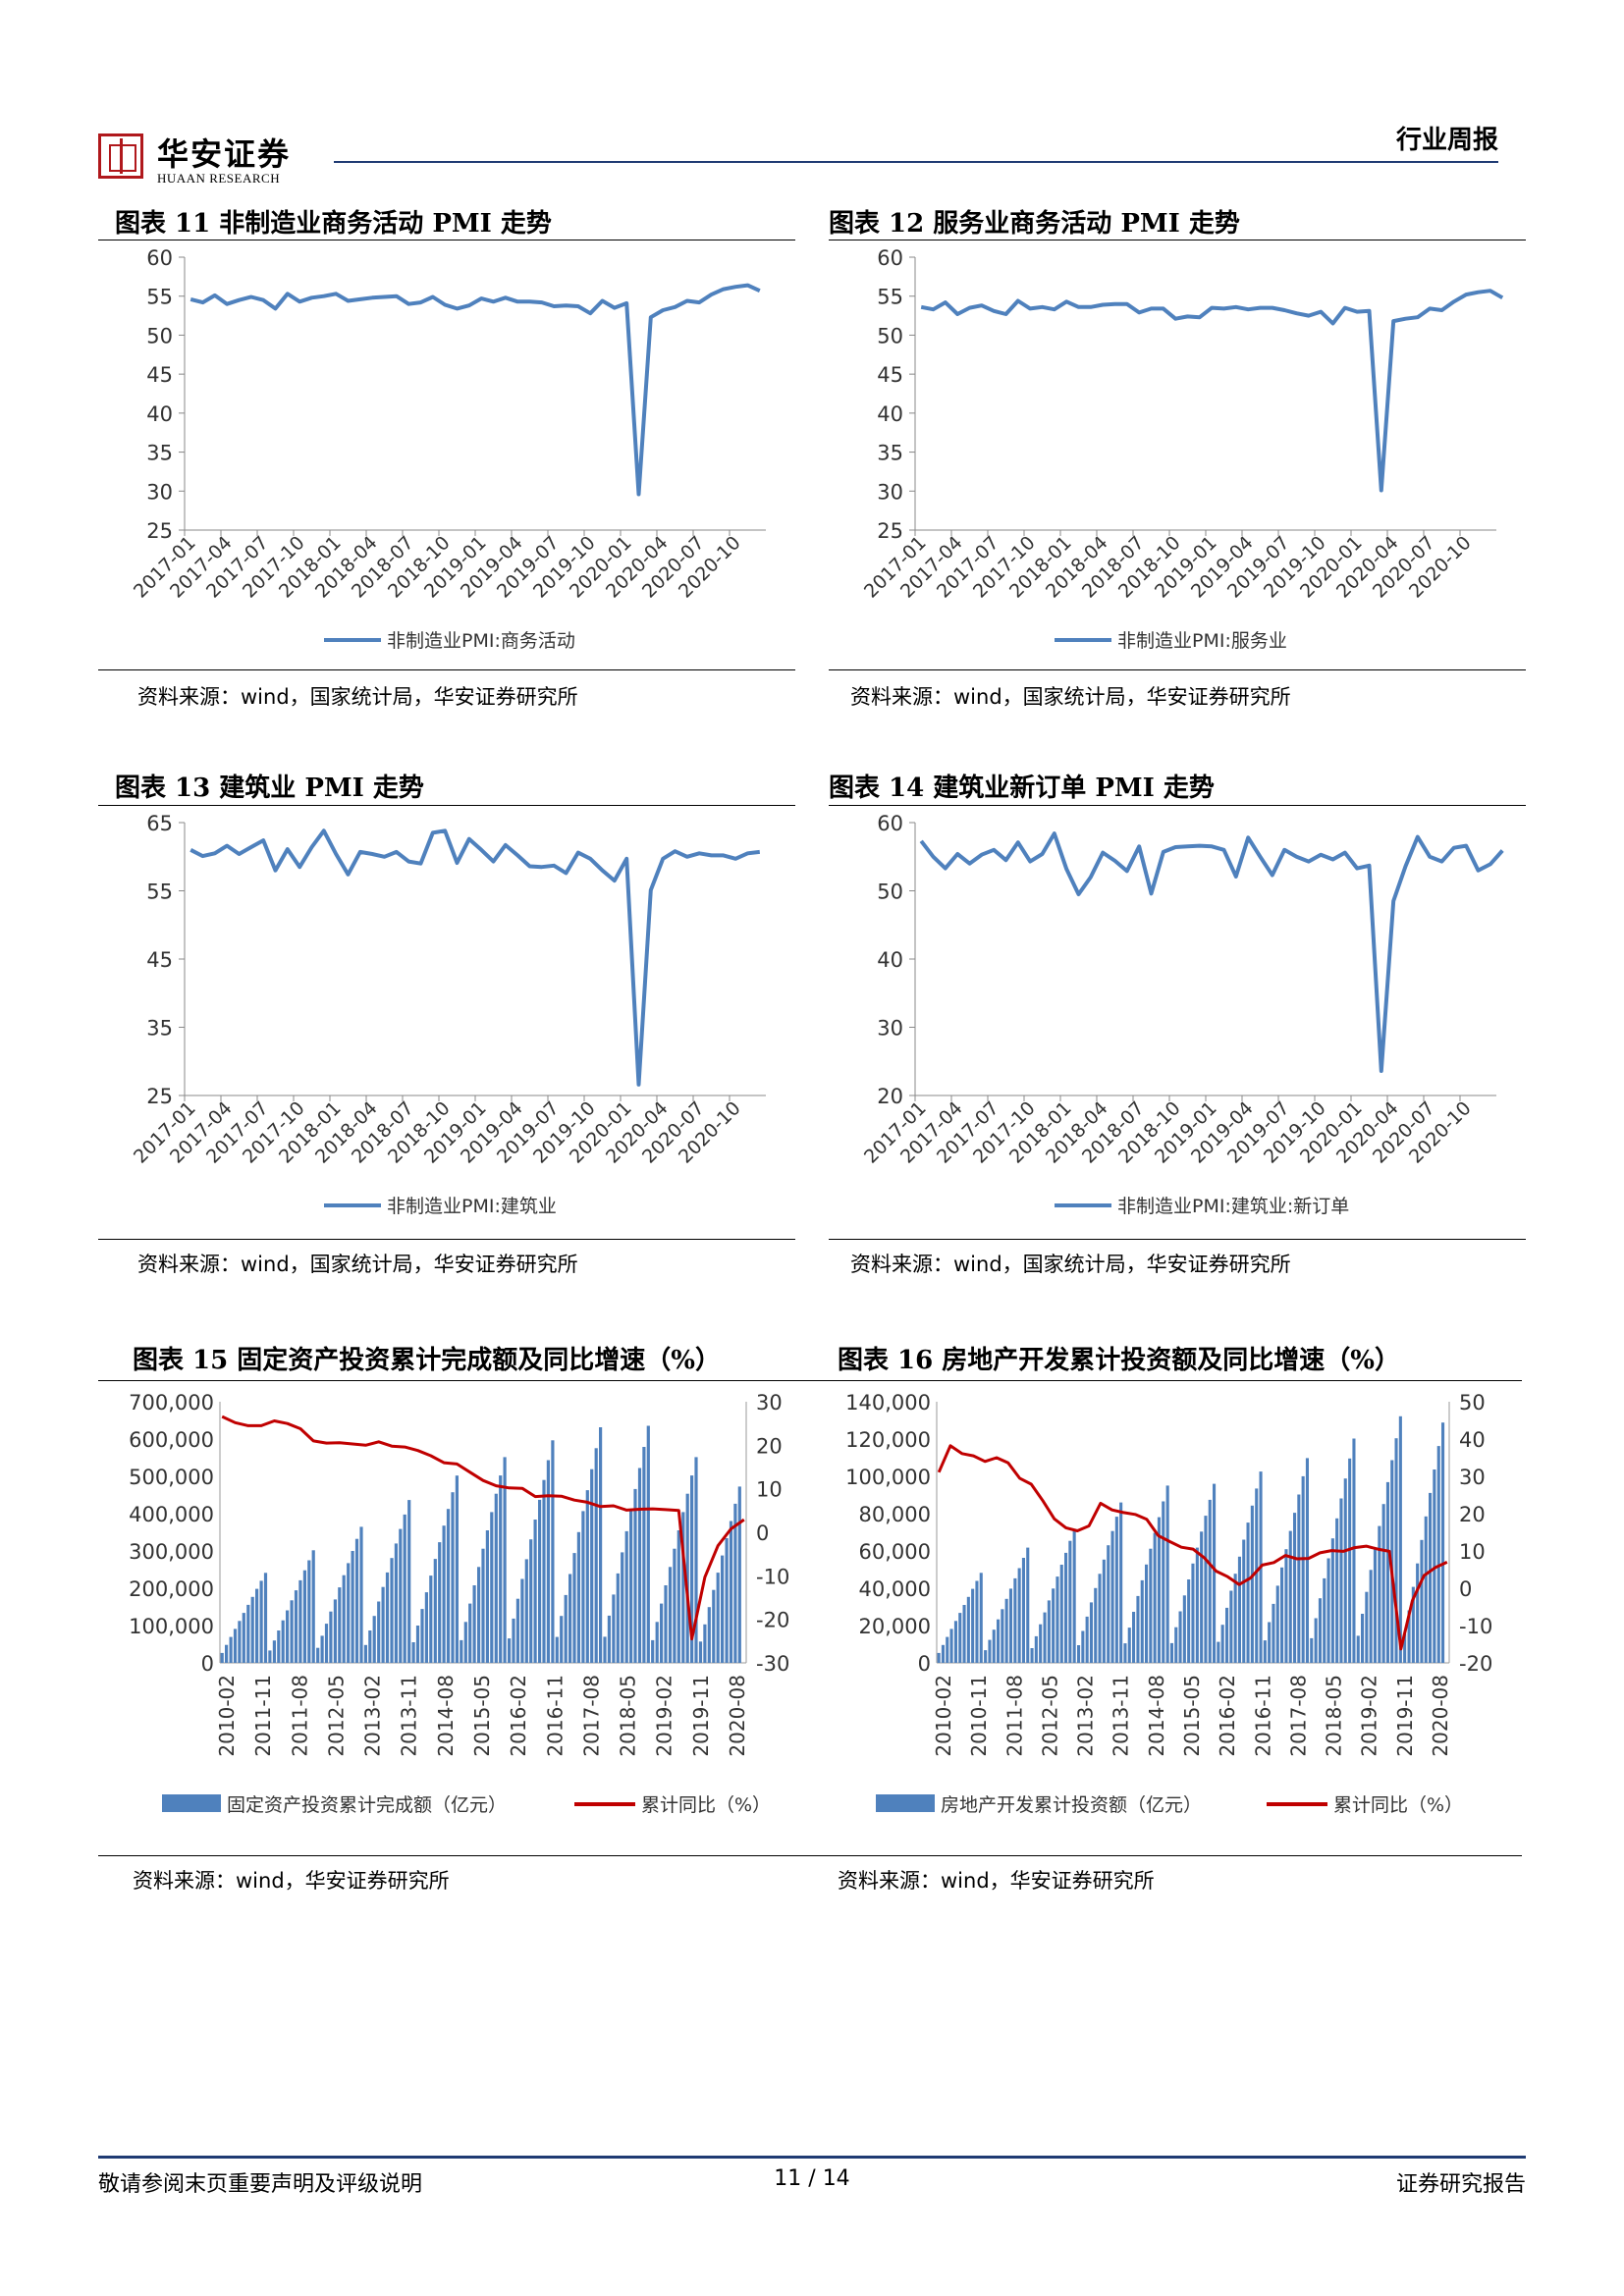  I want to click on x-tick-label: 2020-08, so click(737, 1716).